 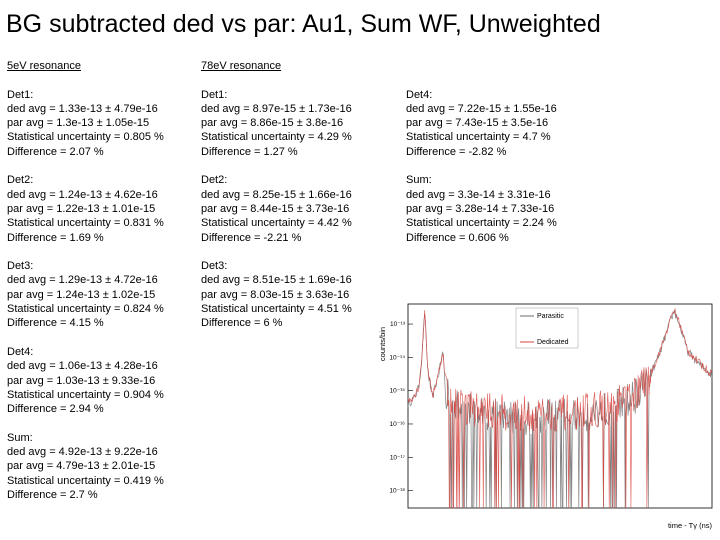 What do you see at coordinates (481, 66) in the screenshot?
I see `column-heading` at bounding box center [481, 66].